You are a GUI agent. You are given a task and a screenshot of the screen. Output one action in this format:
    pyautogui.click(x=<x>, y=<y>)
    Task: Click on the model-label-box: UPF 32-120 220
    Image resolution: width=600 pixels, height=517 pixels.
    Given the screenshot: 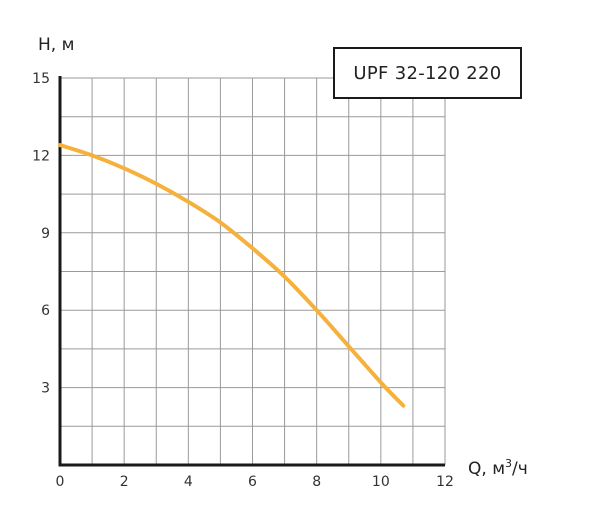 What is the action you would take?
    pyautogui.click(x=427, y=73)
    